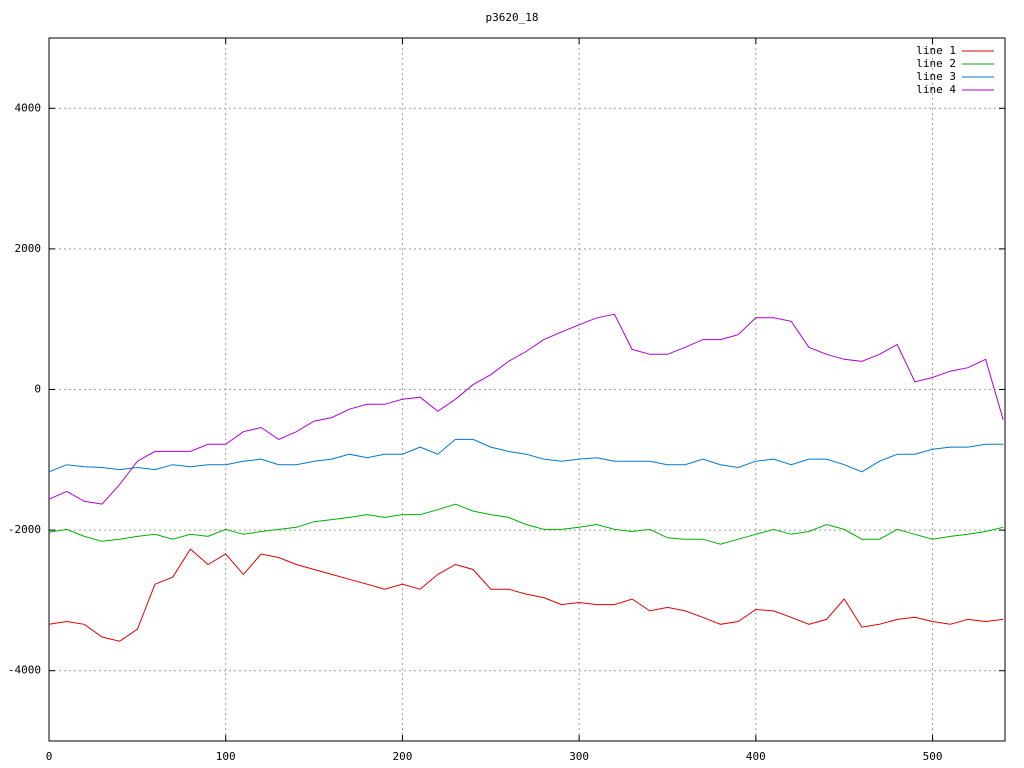 This screenshot has height=768, width=1024. I want to click on legend-label: line 3, so click(936, 76).